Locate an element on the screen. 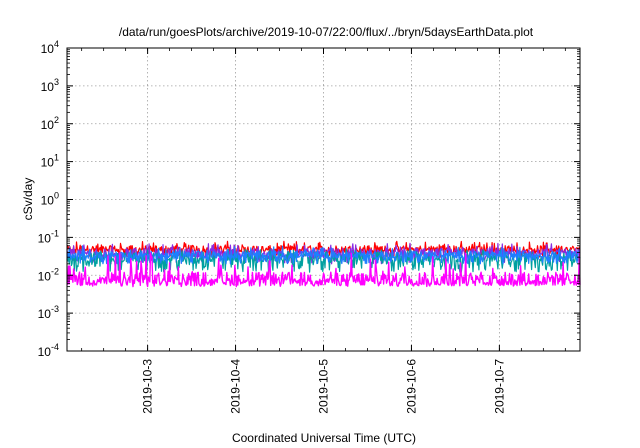 The width and height of the screenshot is (640, 448). x-tick-label: 2019-10-7 is located at coordinates (499, 386).